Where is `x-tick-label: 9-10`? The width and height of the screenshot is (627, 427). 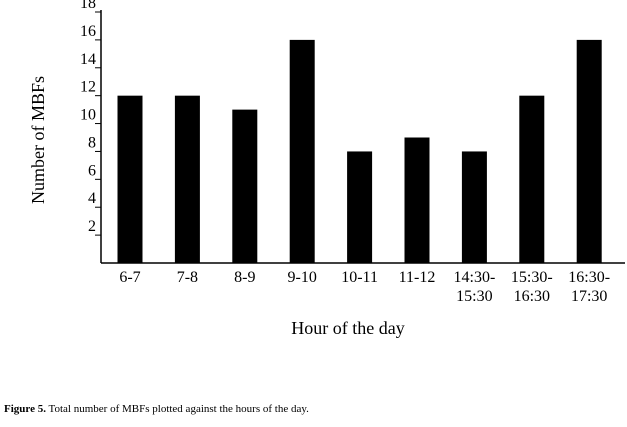 x-tick-label: 9-10 is located at coordinates (302, 277).